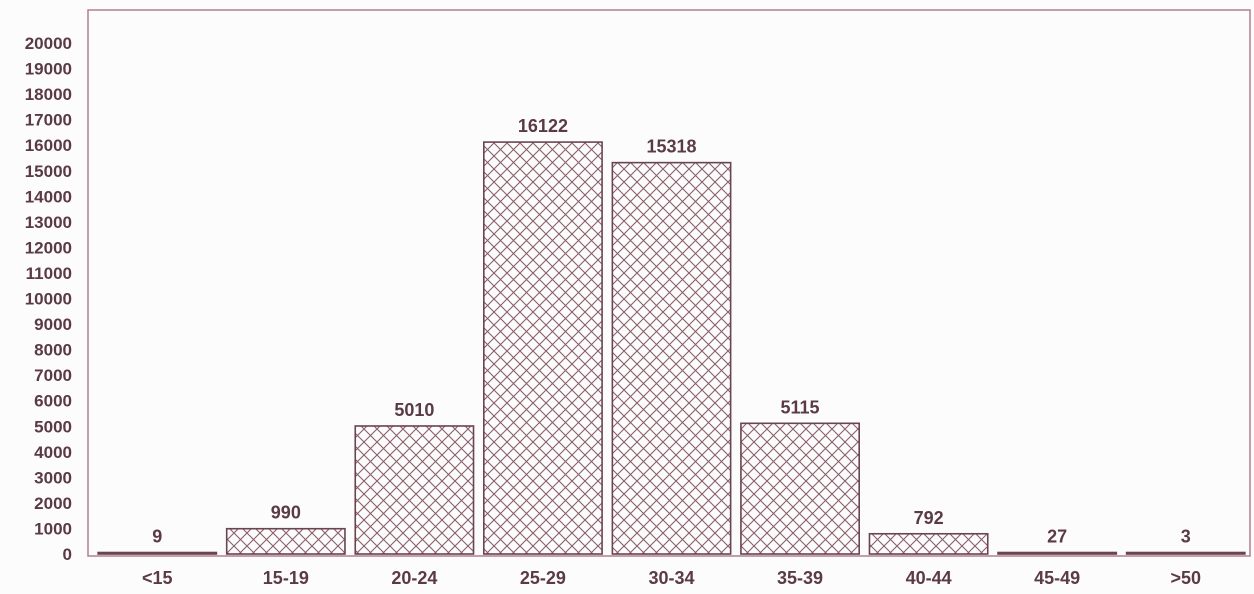  I want to click on y-tick-label: 2000, so click(53, 503).